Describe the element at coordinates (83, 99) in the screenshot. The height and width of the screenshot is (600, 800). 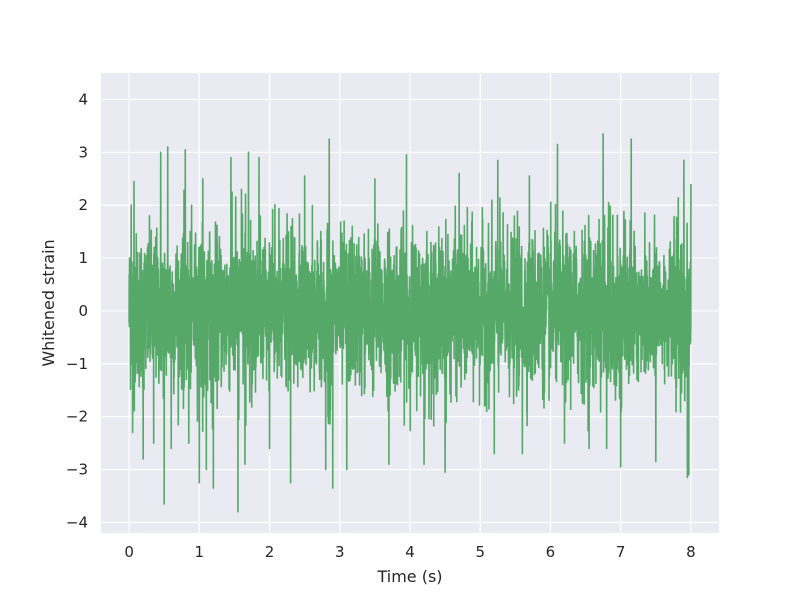
I see `y-tick-label: 4` at that location.